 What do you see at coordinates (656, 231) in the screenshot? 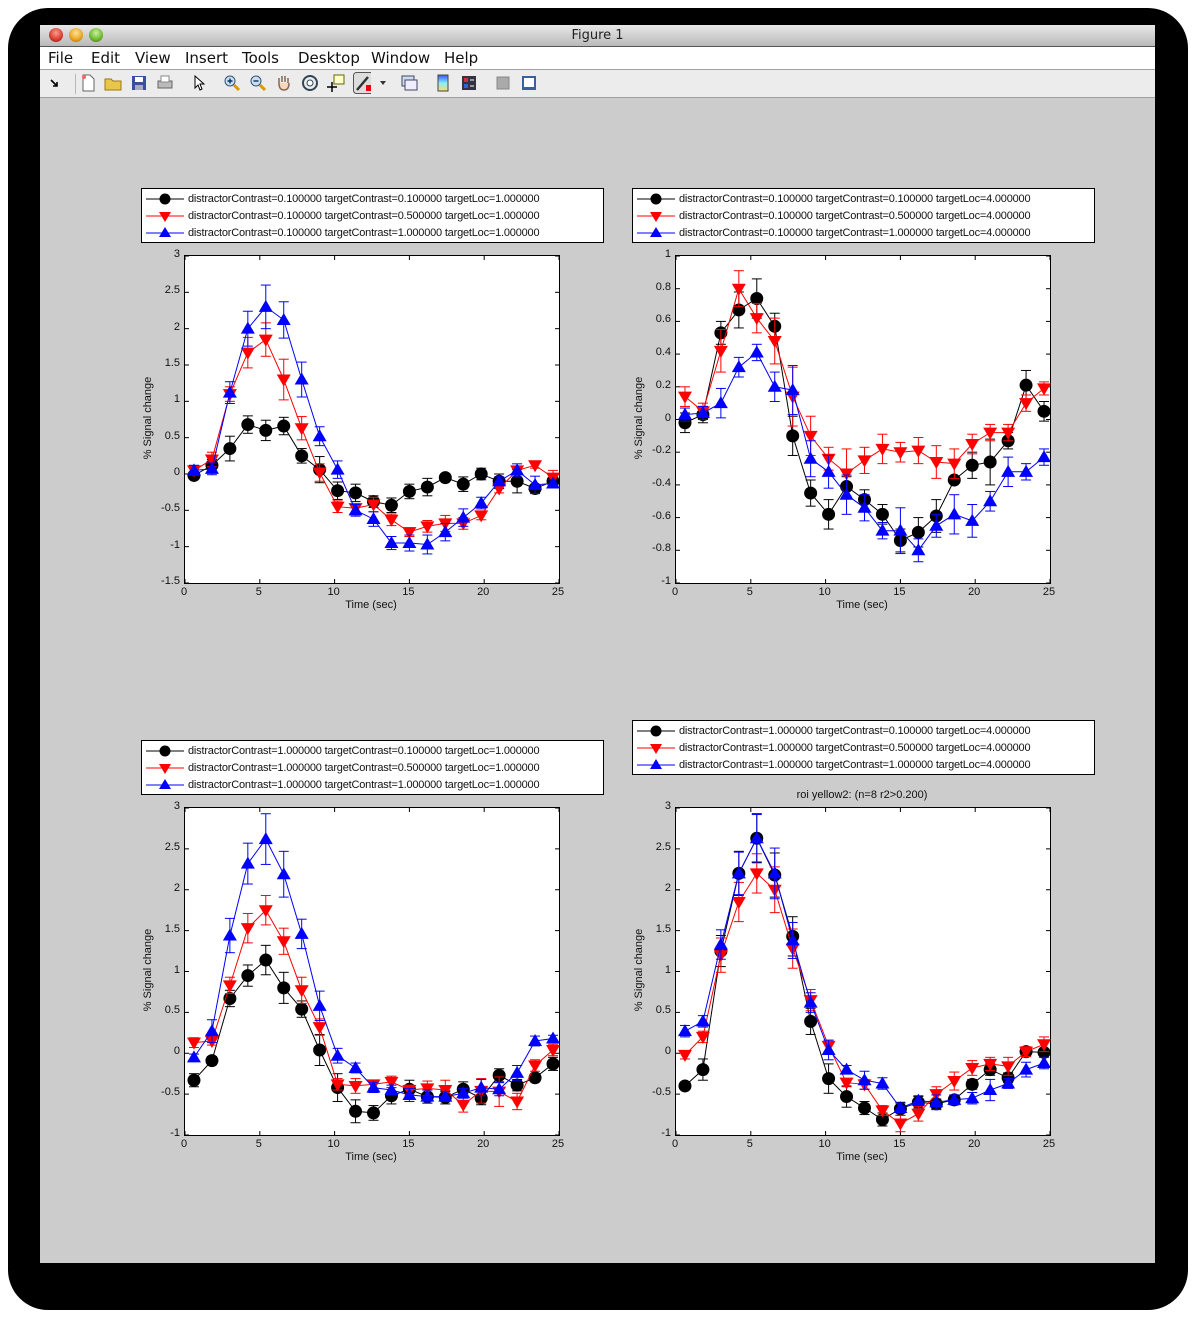
I see `triangle-up-marker-icon` at bounding box center [656, 231].